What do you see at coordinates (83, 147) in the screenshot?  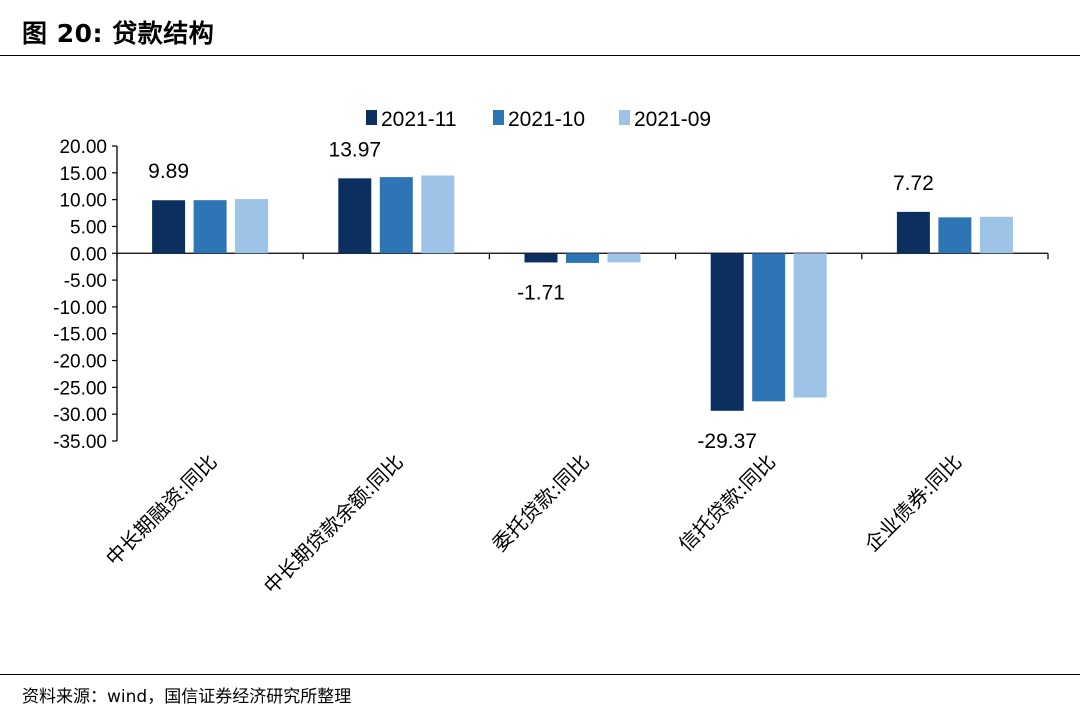 I see `y-tick-label: 20.00` at bounding box center [83, 147].